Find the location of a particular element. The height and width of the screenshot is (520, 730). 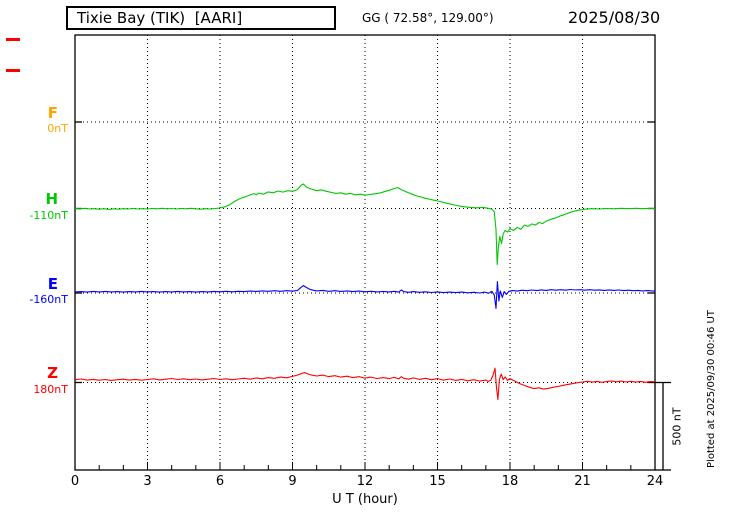

baseline-value-H: -110nT is located at coordinates (48, 215).